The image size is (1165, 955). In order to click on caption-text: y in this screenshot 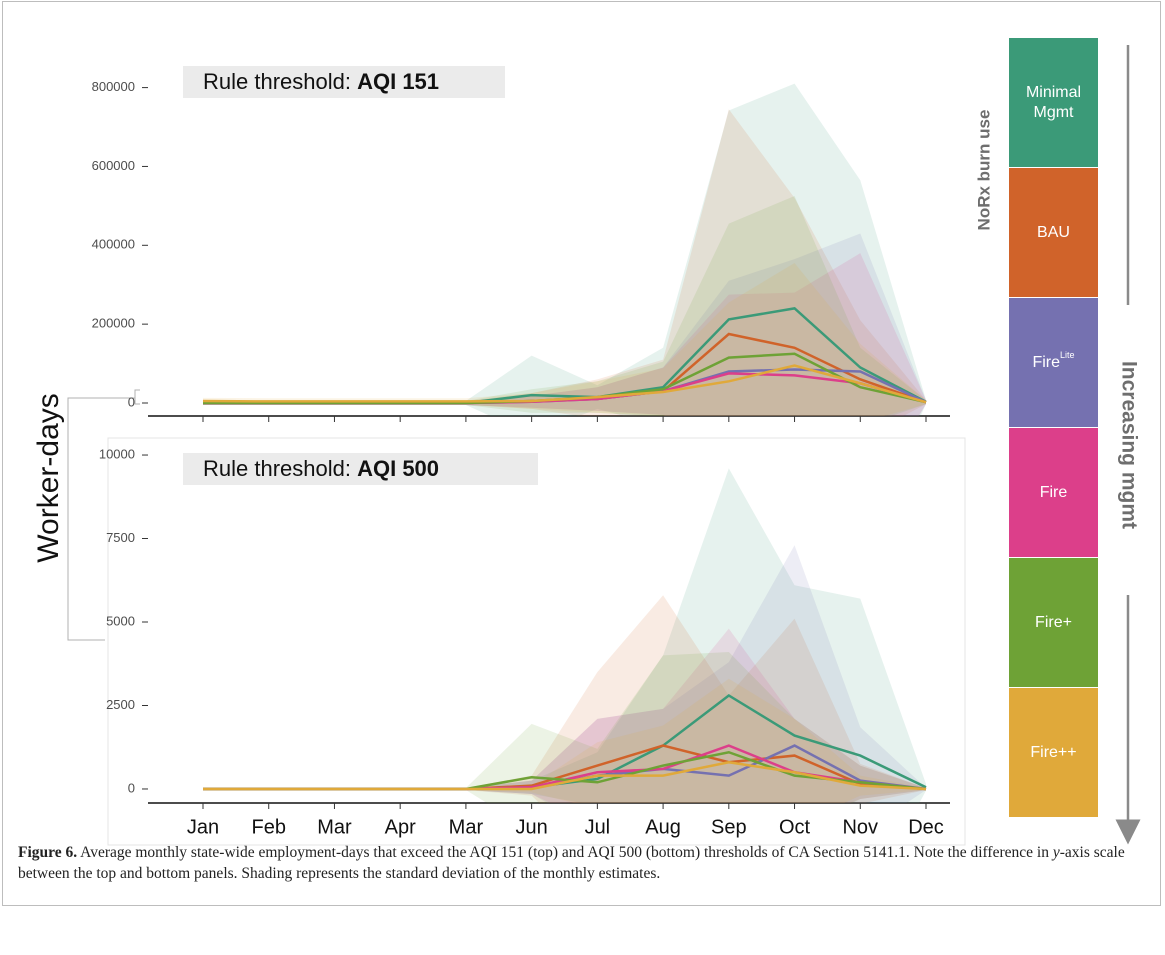, I will do `click(1056, 852)`.